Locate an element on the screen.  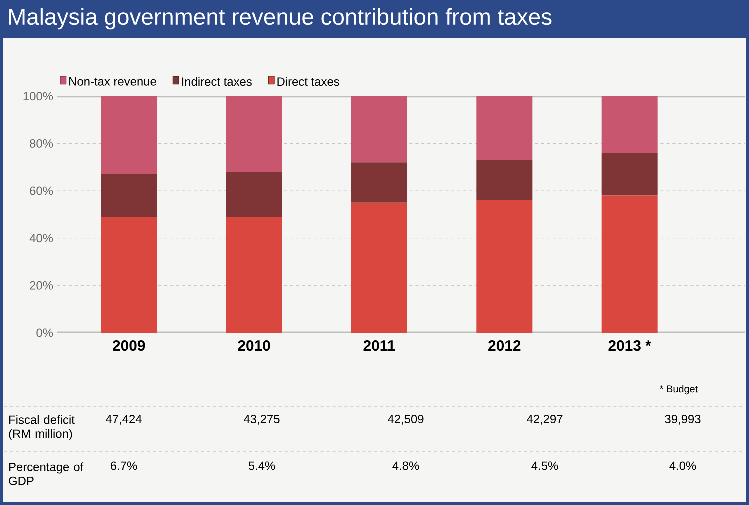
y-tick-label: 60% is located at coordinates (42, 191).